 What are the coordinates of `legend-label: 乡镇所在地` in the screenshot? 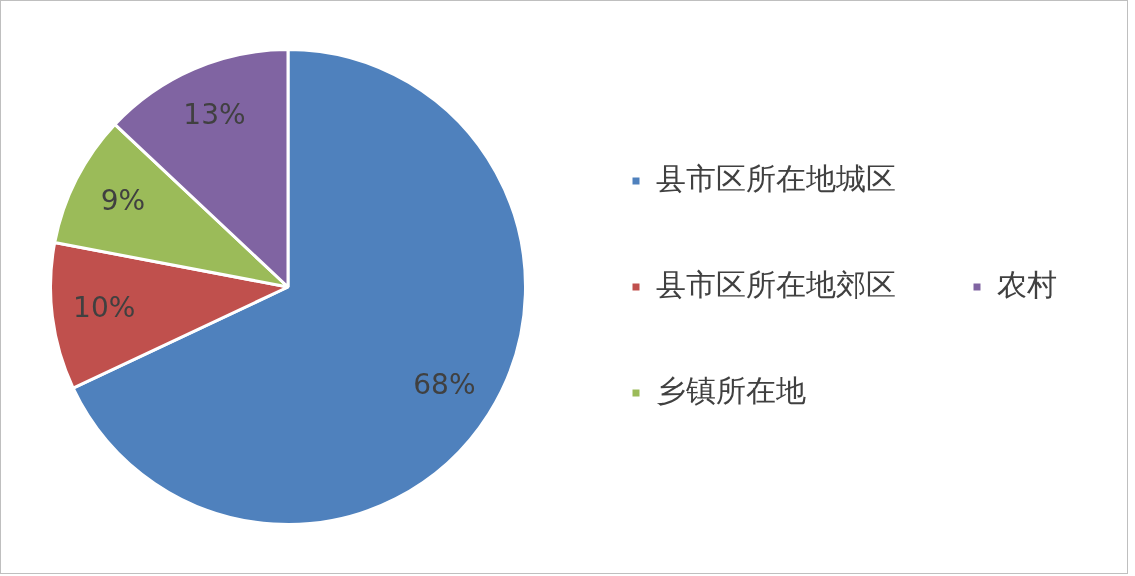 It's located at (731, 390).